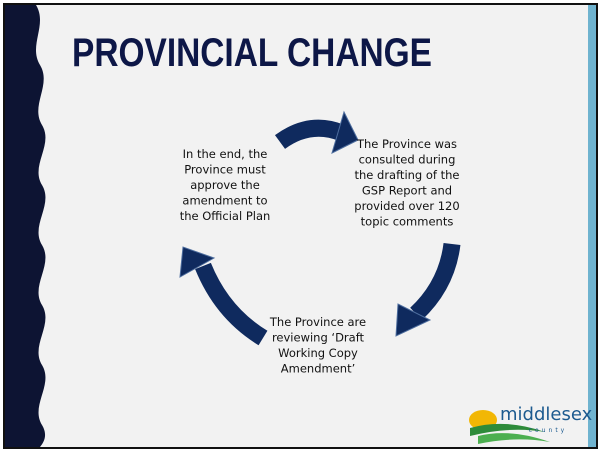 The image size is (602, 453). What do you see at coordinates (345, 132) in the screenshot?
I see `arrowhead-top` at bounding box center [345, 132].